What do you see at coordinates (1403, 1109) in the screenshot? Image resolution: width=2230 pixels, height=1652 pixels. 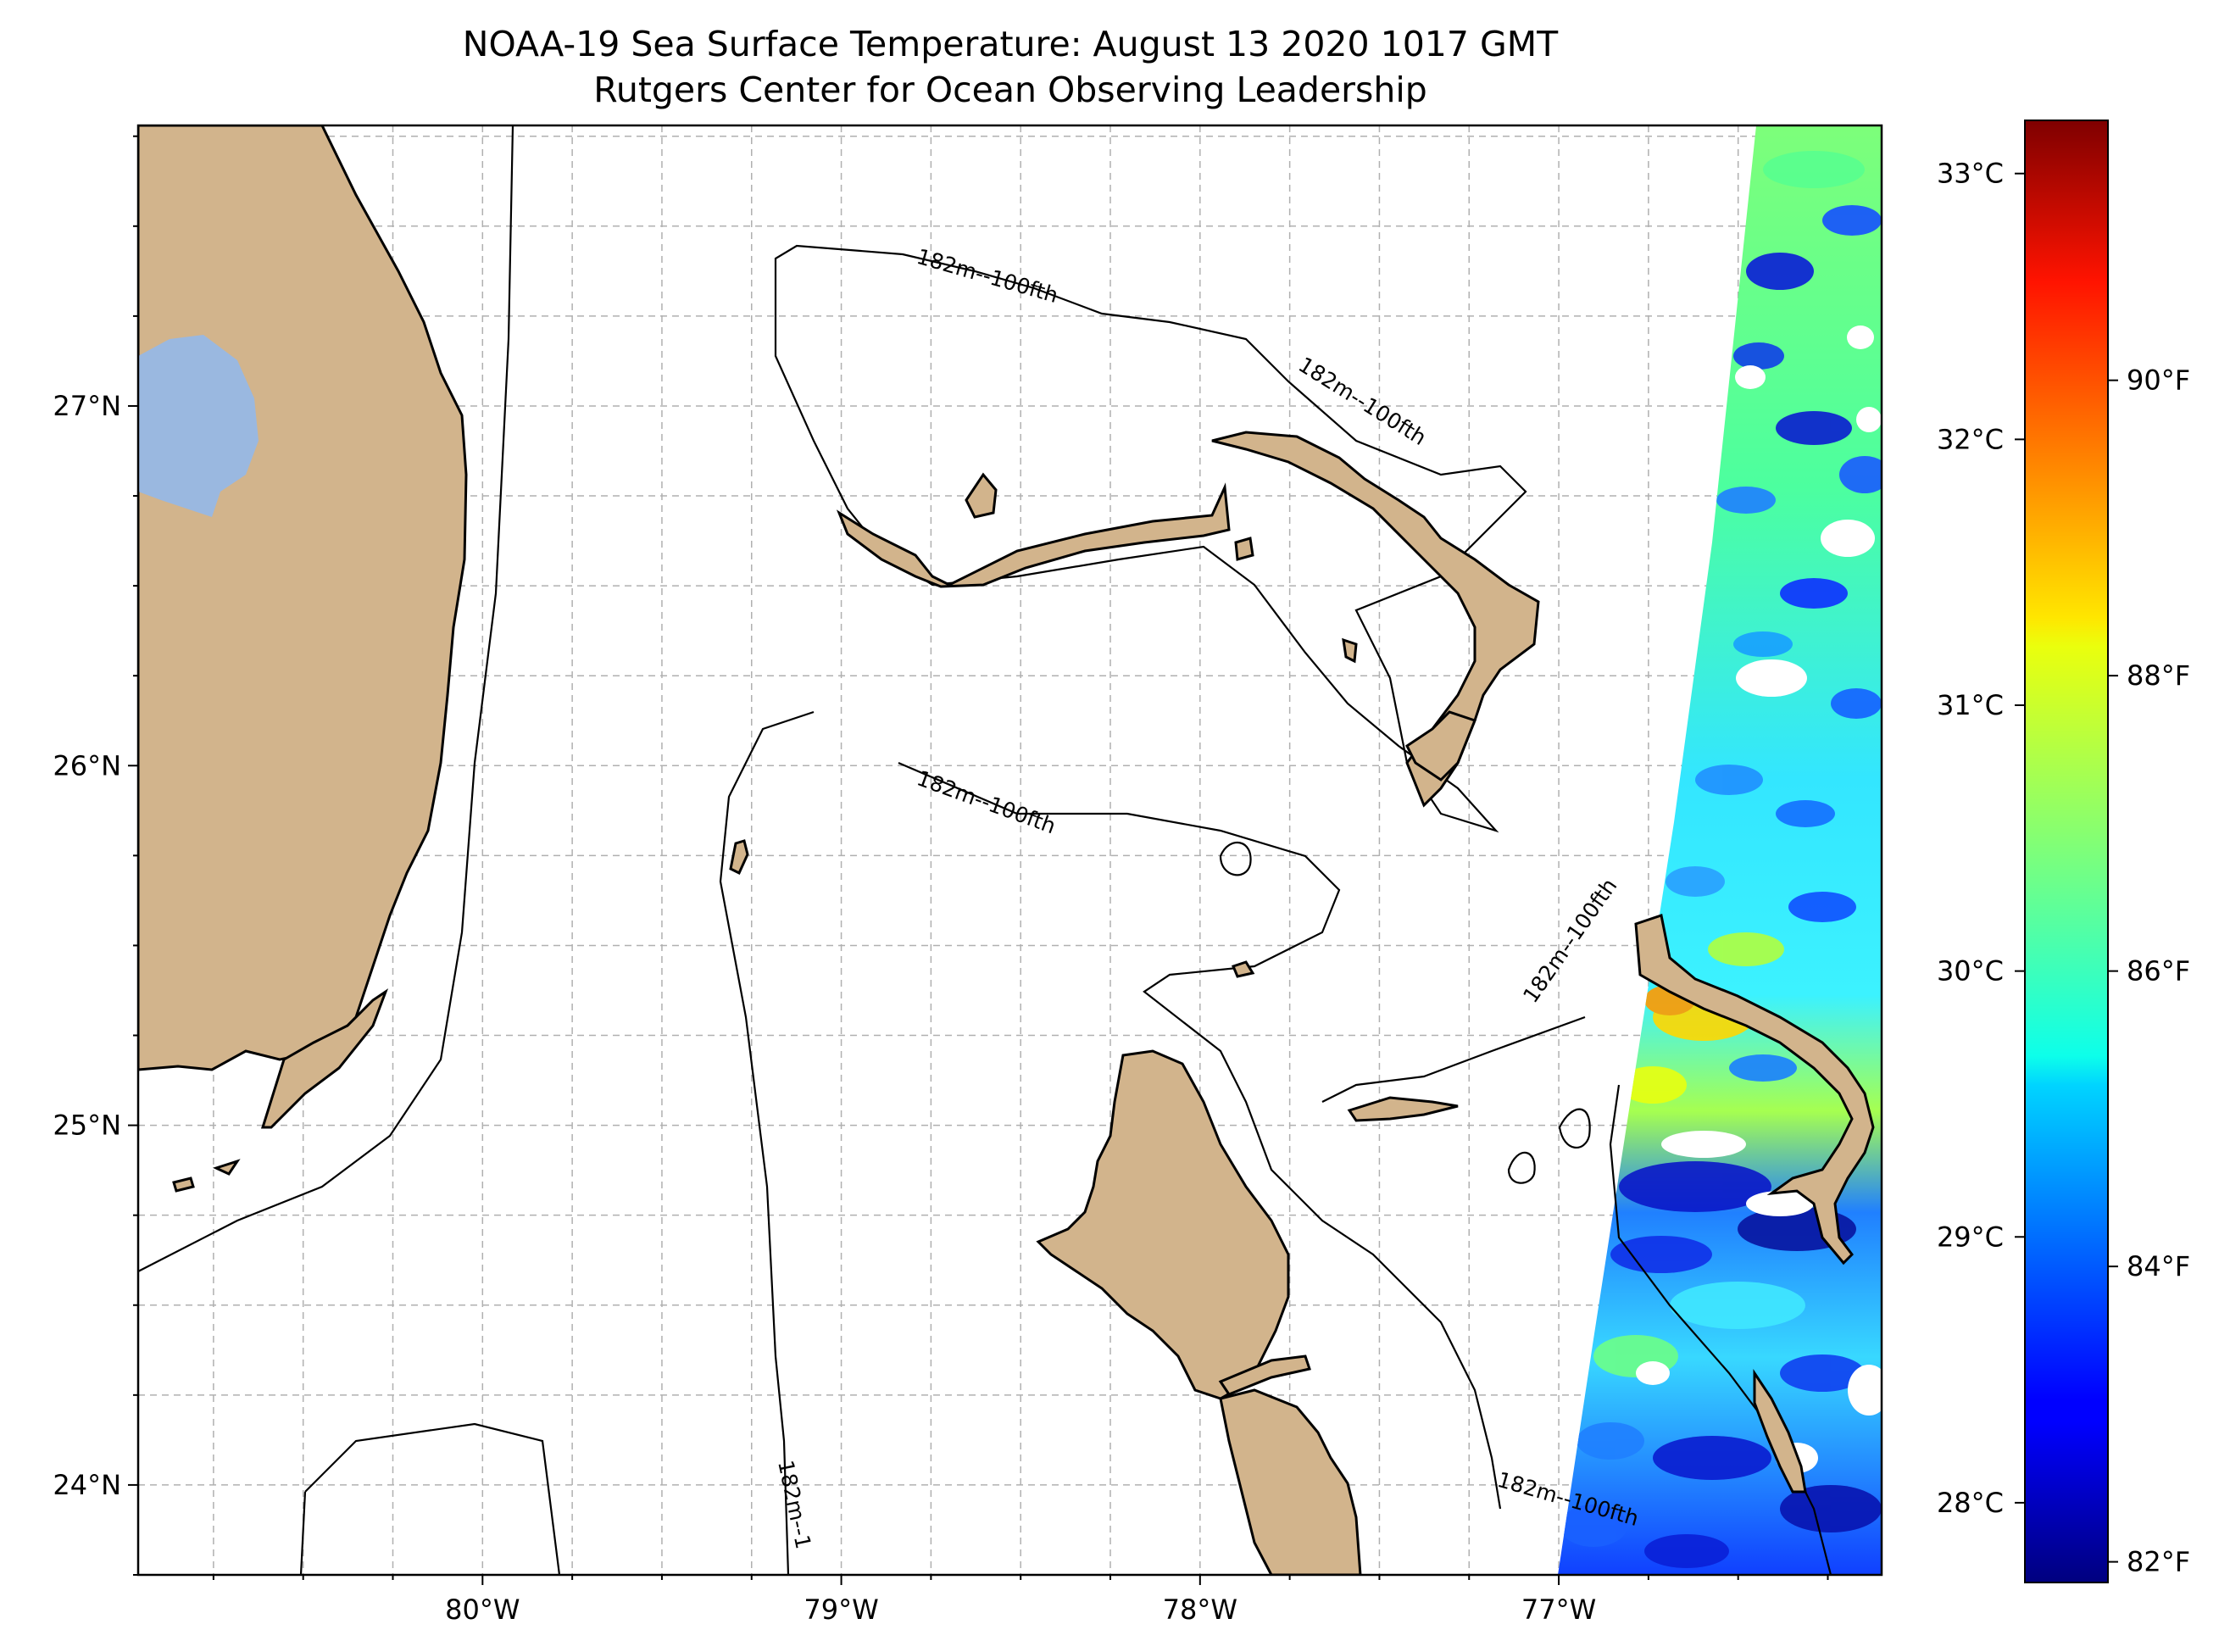 I see `land-new-providence` at bounding box center [1403, 1109].